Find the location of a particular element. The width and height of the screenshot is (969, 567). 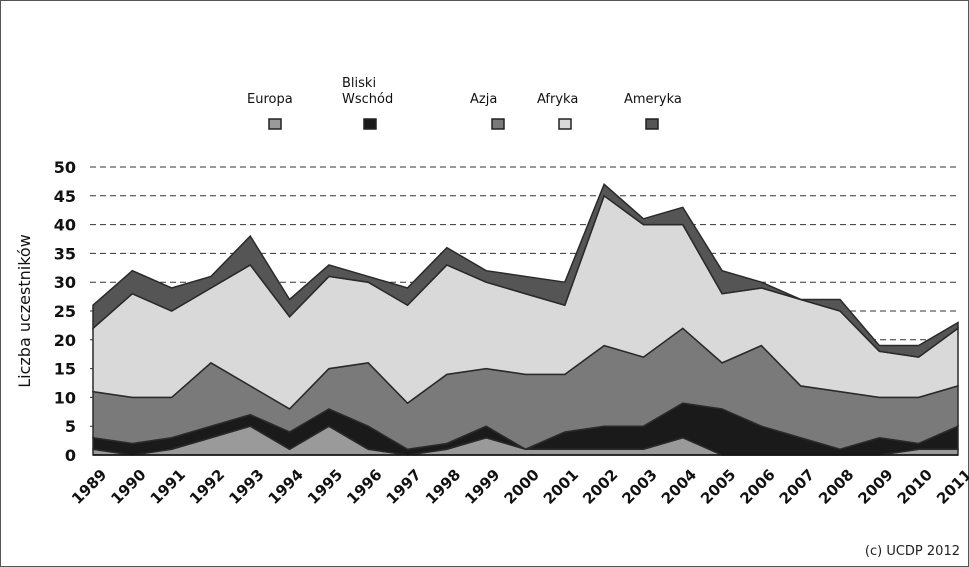

x-tick-label: 1994 is located at coordinates (286, 487).